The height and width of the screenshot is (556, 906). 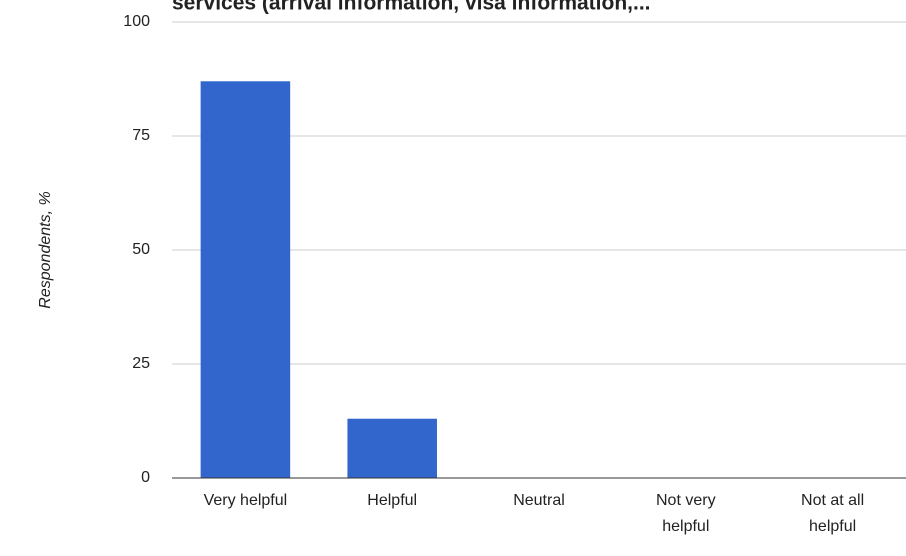 I want to click on y-tick-label: 25, so click(x=141, y=363).